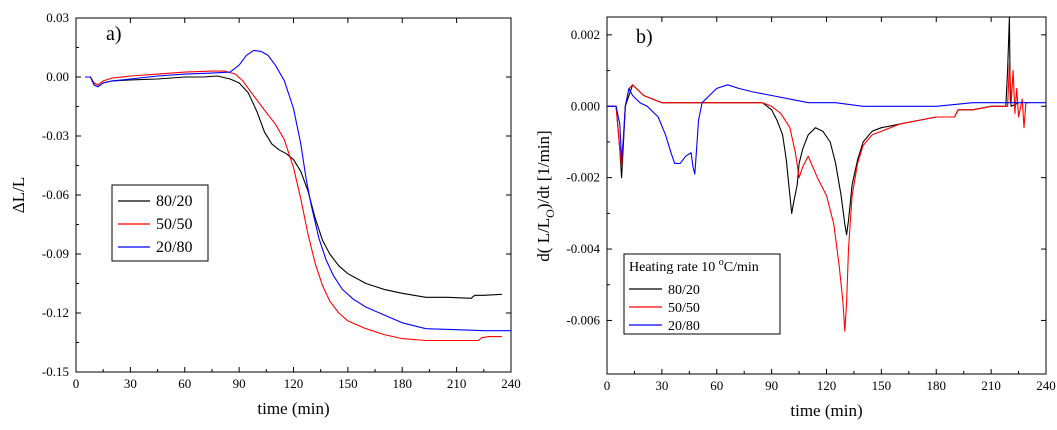  Describe the element at coordinates (583, 248) in the screenshot. I see `y-tick-label: -0.004` at that location.